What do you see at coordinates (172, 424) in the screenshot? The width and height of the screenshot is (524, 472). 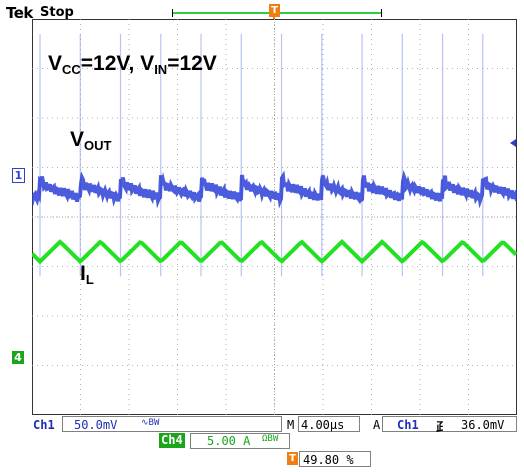 I see `ch1-scale-box` at bounding box center [172, 424].